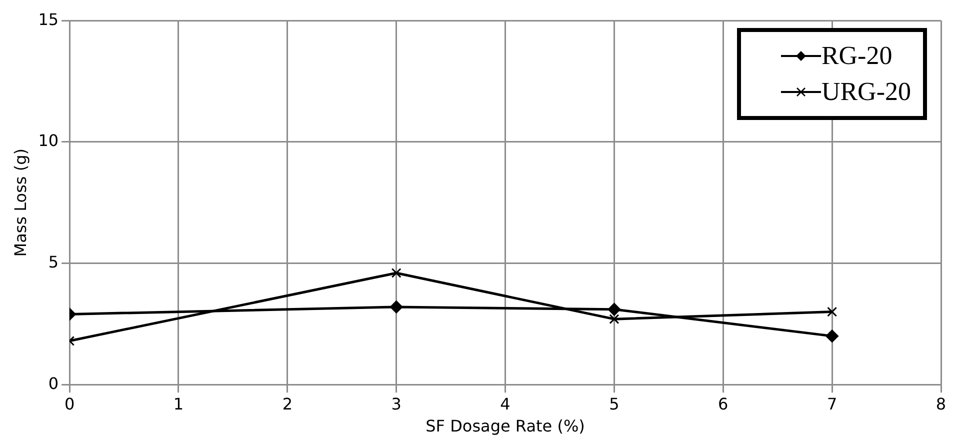  I want to click on legend-label: RG-20, so click(856, 56).